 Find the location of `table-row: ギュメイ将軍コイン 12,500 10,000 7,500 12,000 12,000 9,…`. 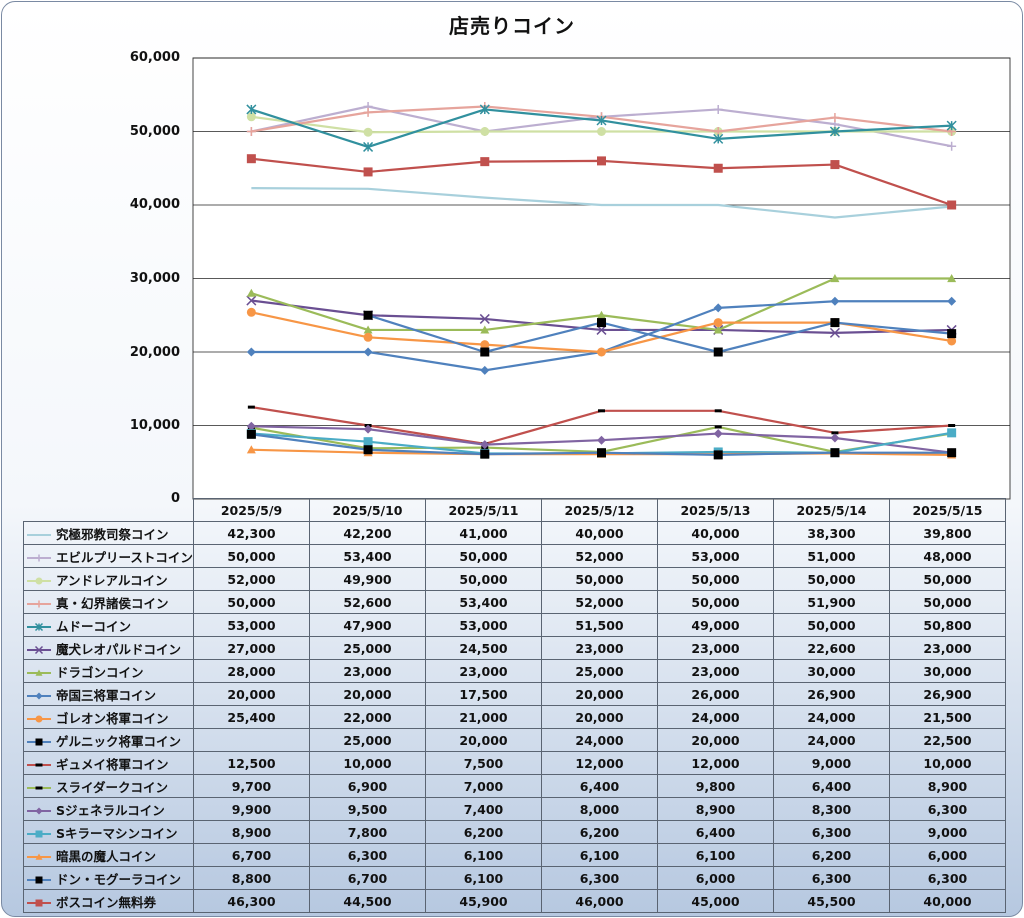

table-row: ギュメイ将軍コイン 12,500 10,000 7,500 12,000 12,000 9,… is located at coordinates (514, 763).